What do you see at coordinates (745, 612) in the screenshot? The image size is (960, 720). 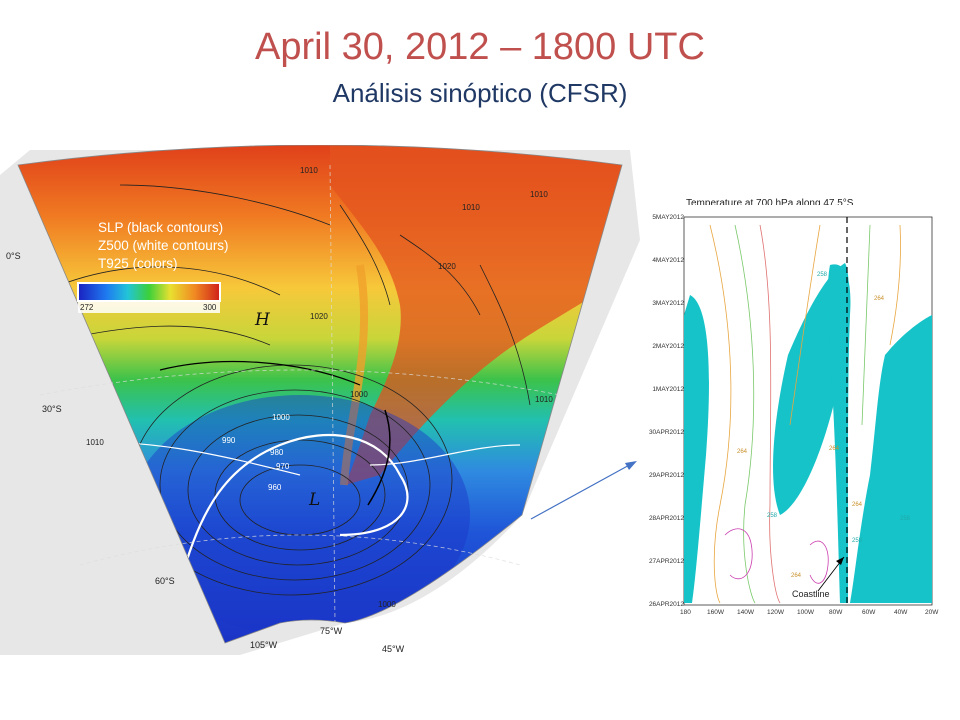 I see `lon-tick: 140W` at bounding box center [745, 612].